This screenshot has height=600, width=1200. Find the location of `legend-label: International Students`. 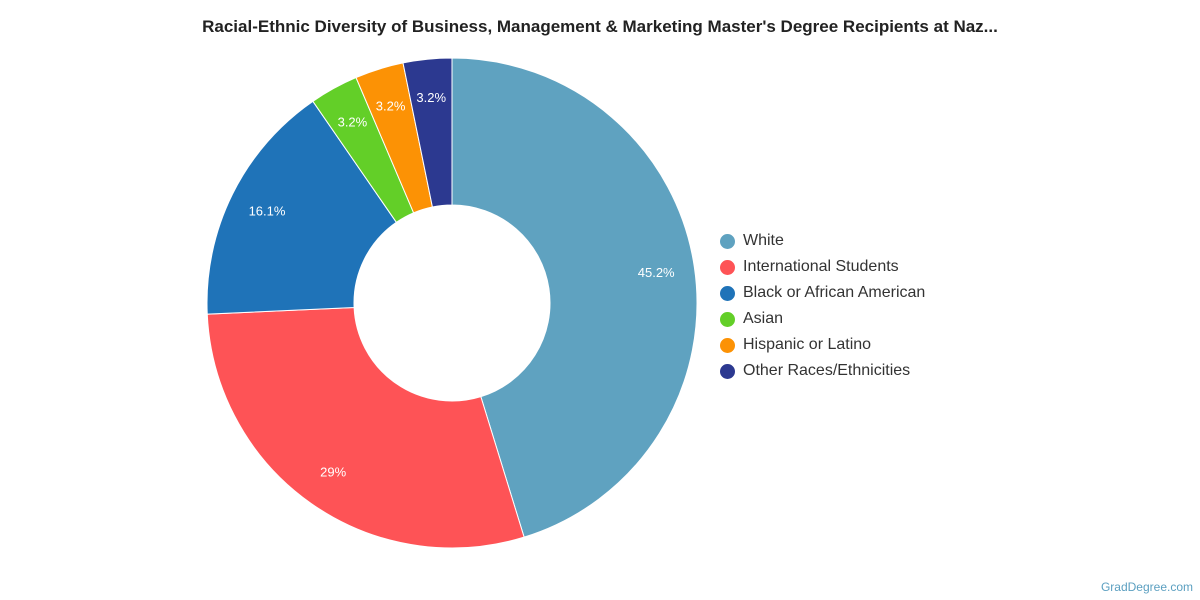

legend-label: International Students is located at coordinates (821, 266).